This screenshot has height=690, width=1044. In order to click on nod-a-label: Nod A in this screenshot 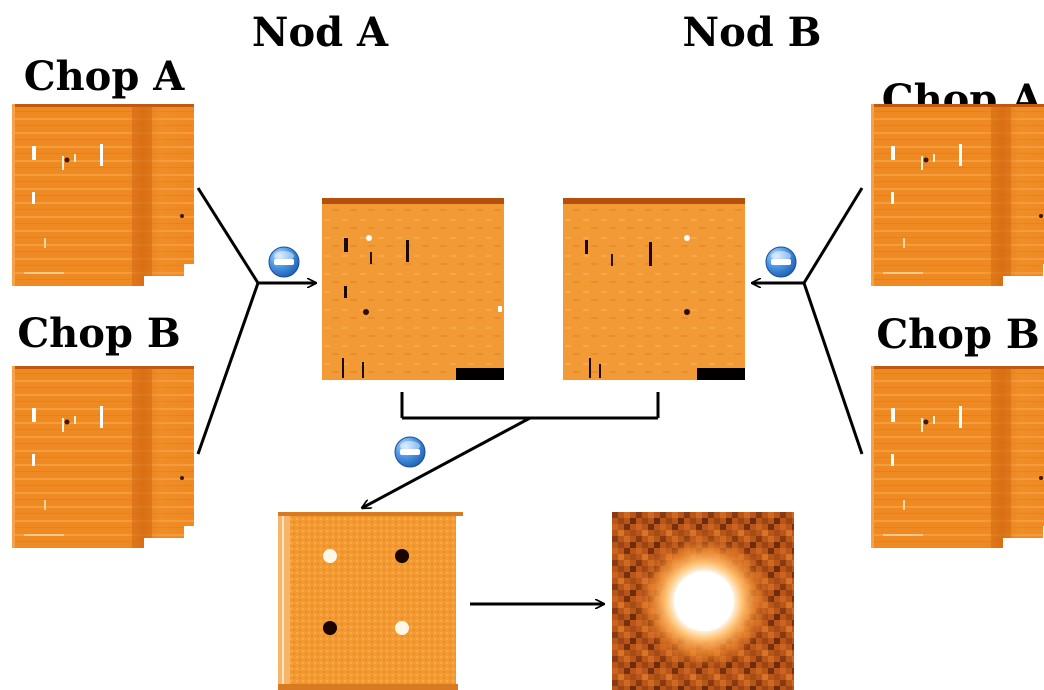, I will do `click(320, 32)`.